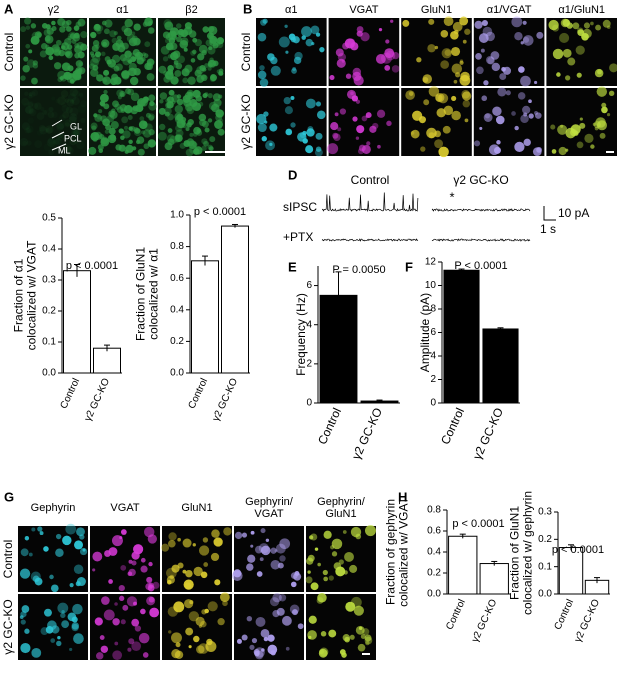  What do you see at coordinates (9, 52) in the screenshot?
I see `row-label: Control` at bounding box center [9, 52].